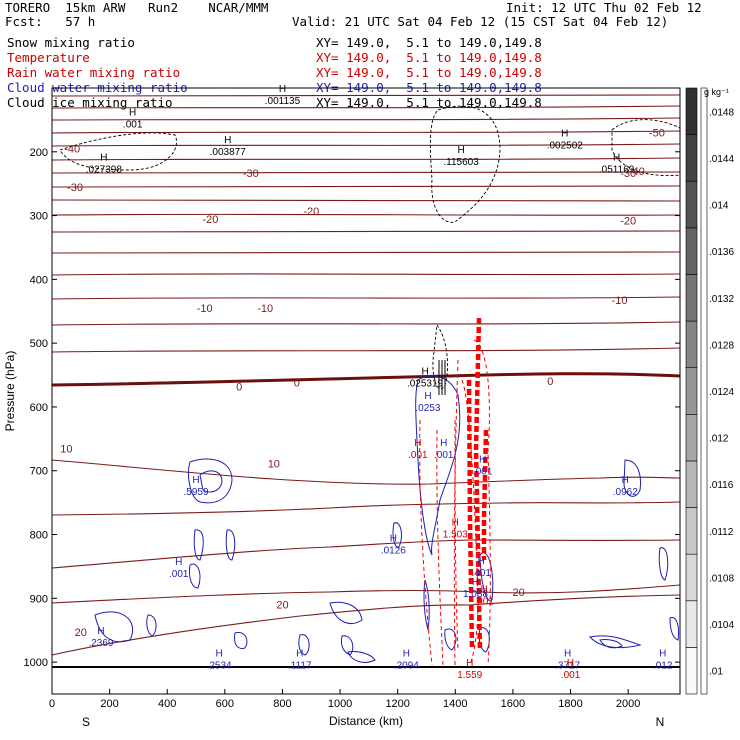 The width and height of the screenshot is (740, 740). What do you see at coordinates (39, 344) in the screenshot?
I see `y-tick-label: 500` at bounding box center [39, 344].